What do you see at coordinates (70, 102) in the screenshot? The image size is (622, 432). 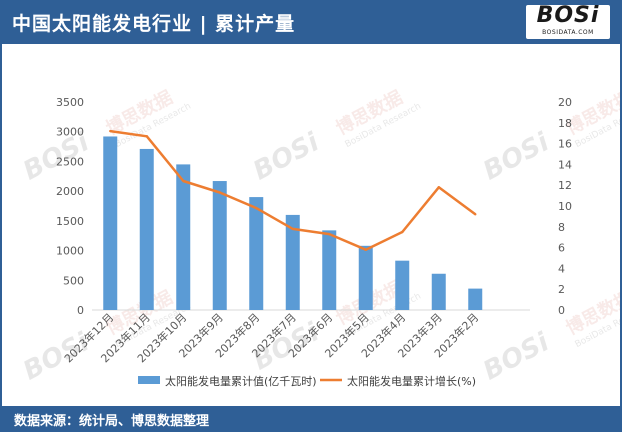 I see `y-left-tick-label: 3500` at bounding box center [70, 102].